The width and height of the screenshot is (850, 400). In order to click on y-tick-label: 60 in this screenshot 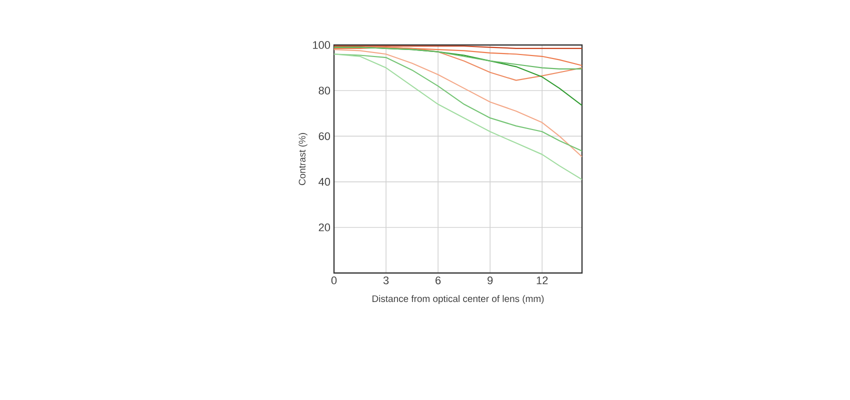, I will do `click(324, 136)`.